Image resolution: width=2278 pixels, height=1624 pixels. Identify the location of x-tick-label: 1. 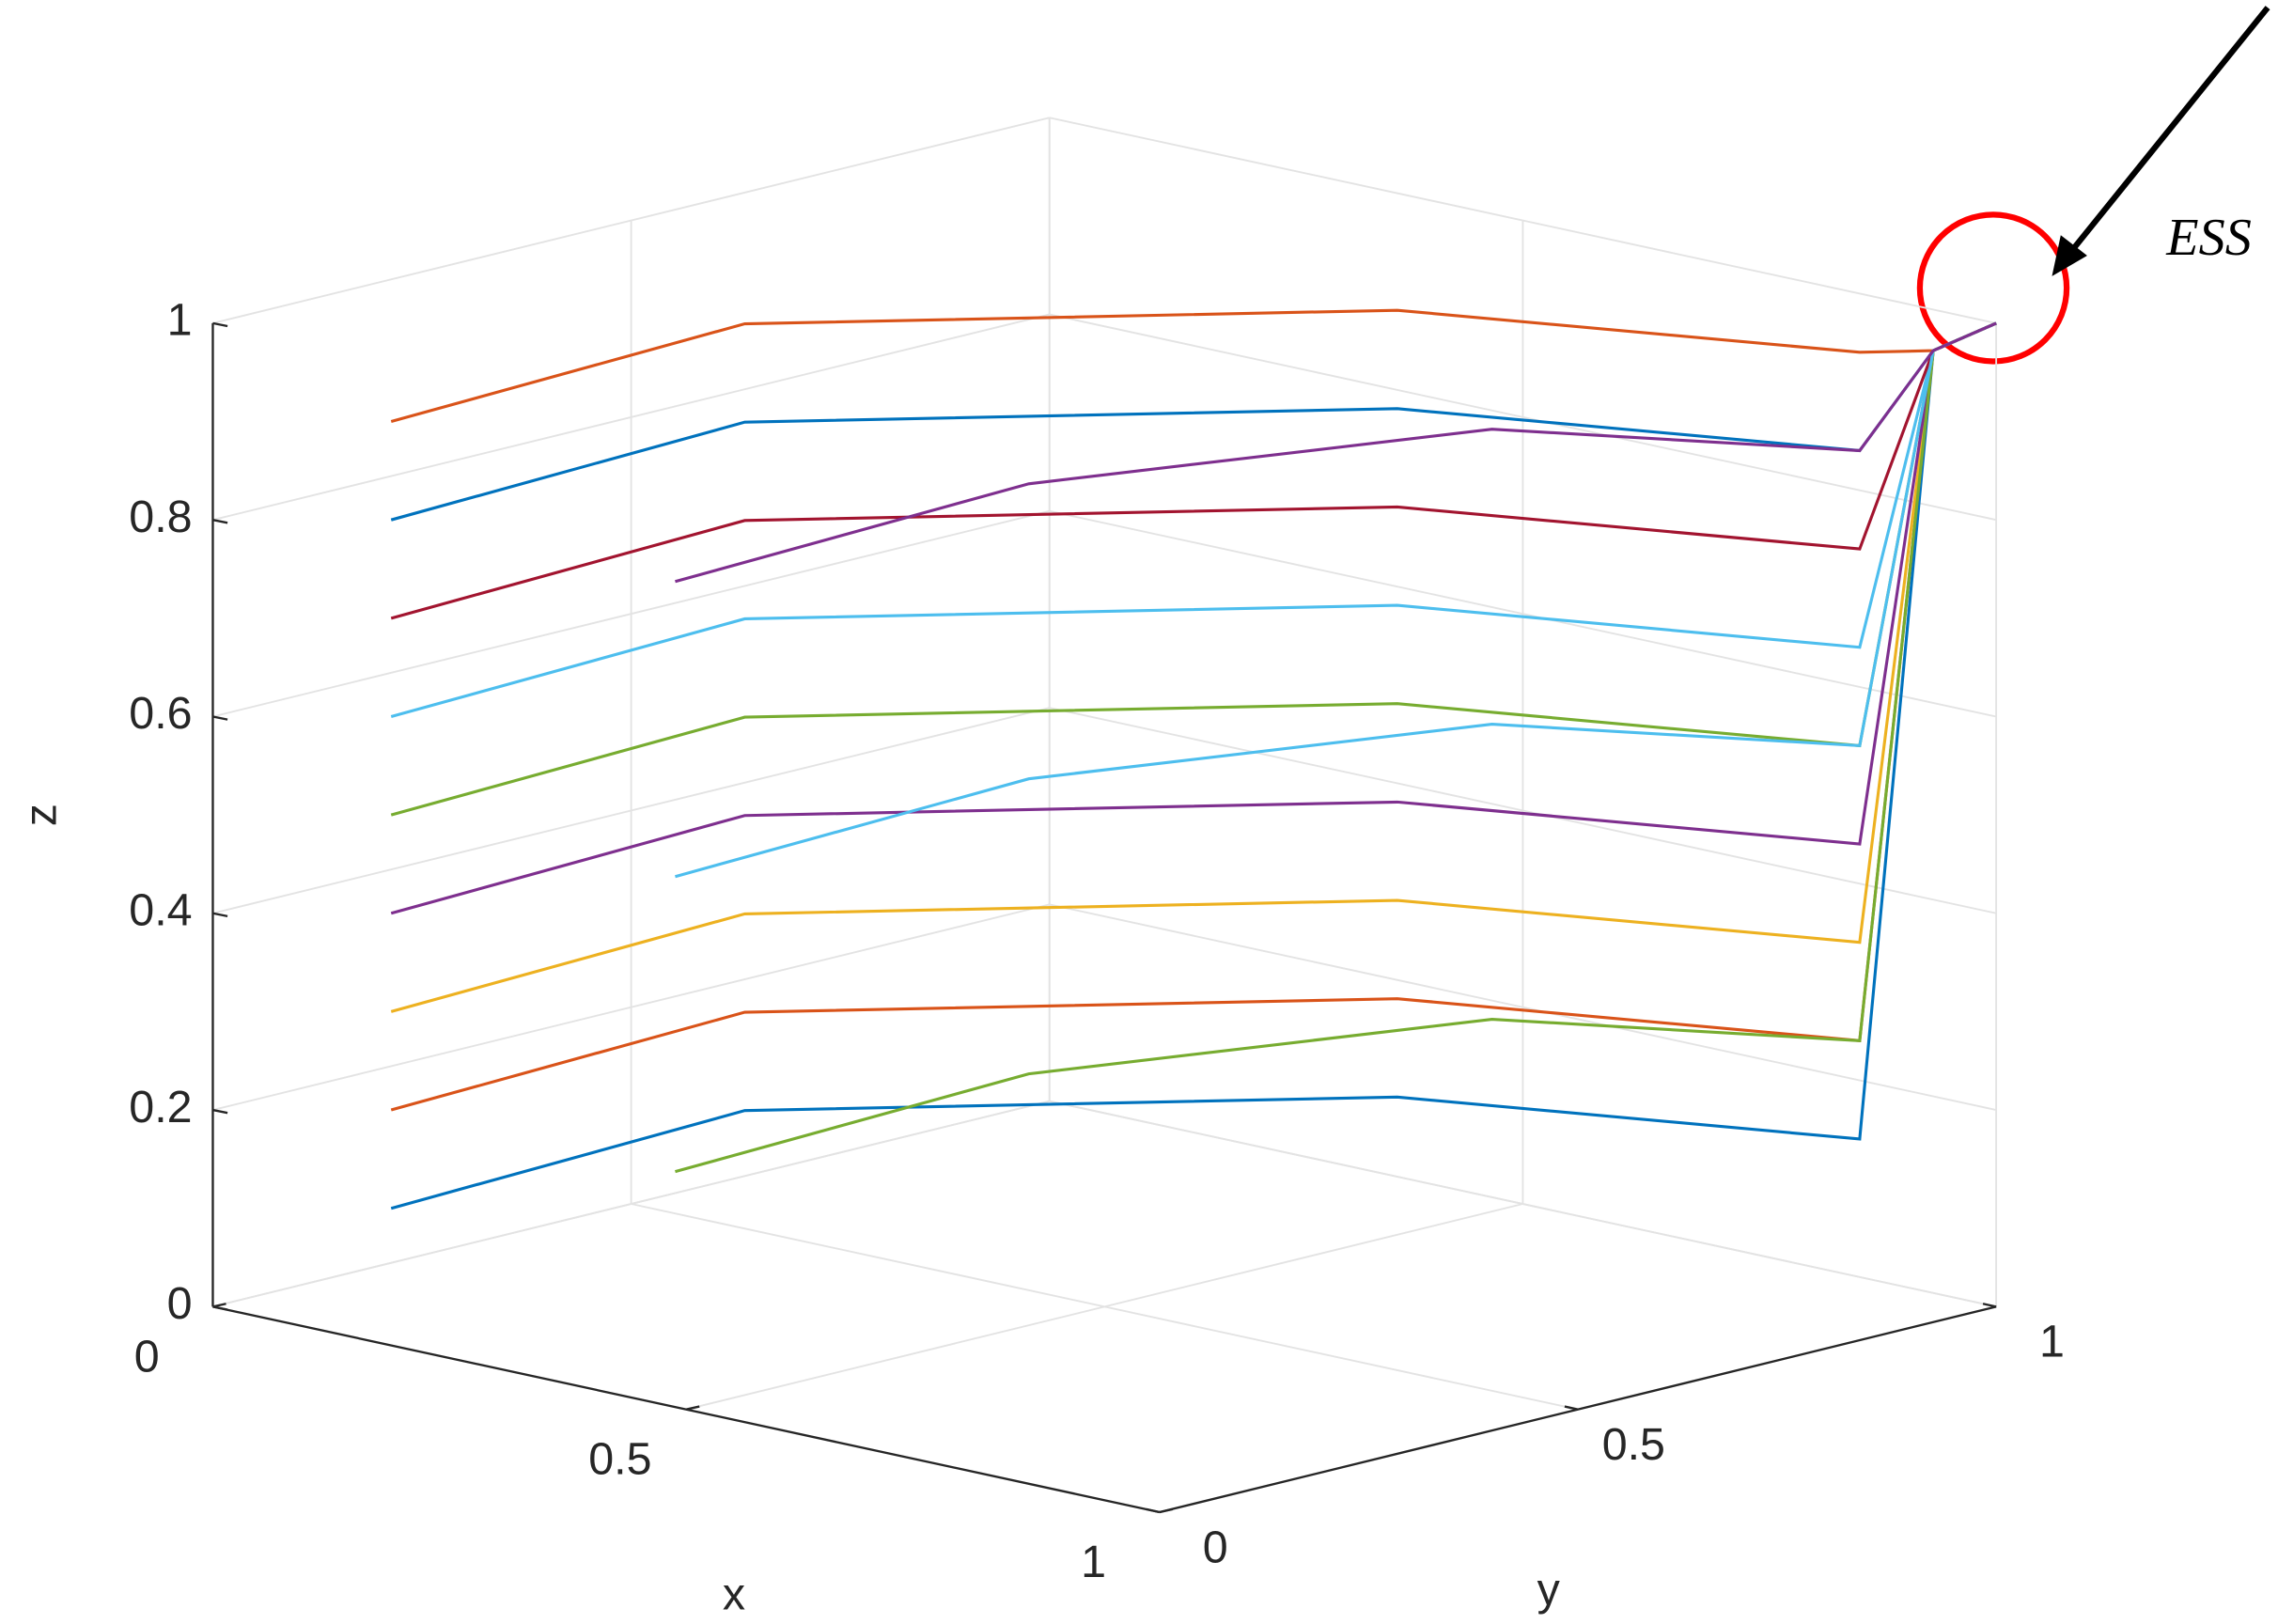
(1094, 1562).